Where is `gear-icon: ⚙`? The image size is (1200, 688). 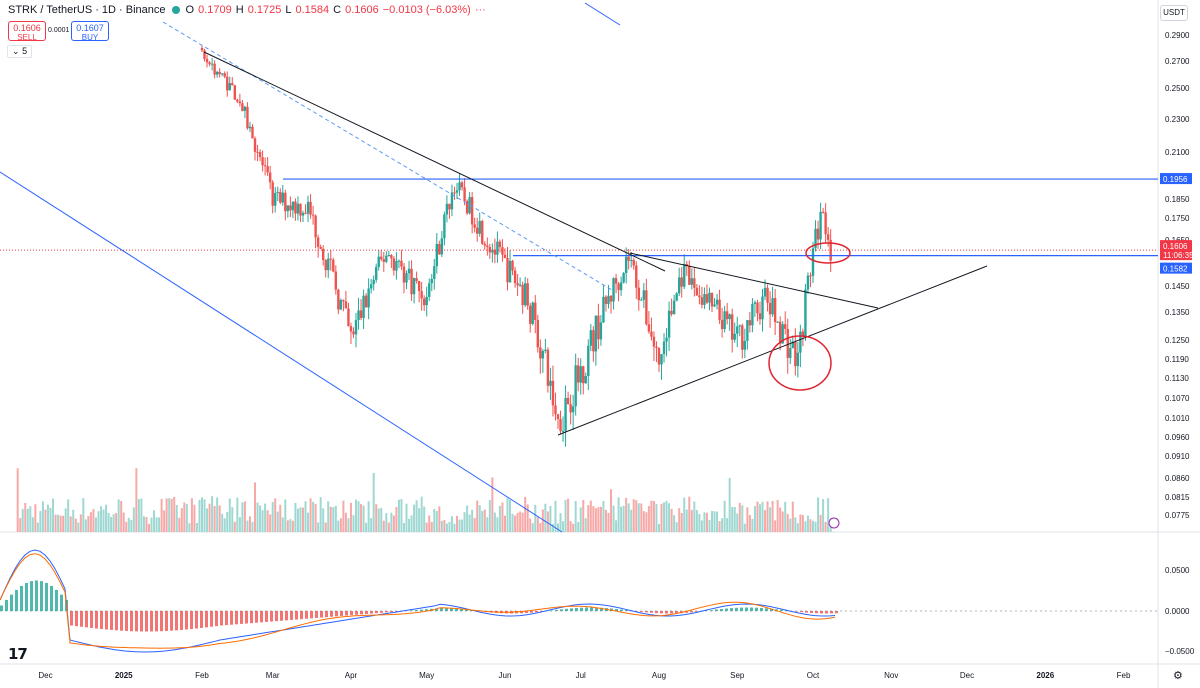
gear-icon: ⚙ is located at coordinates (1178, 676).